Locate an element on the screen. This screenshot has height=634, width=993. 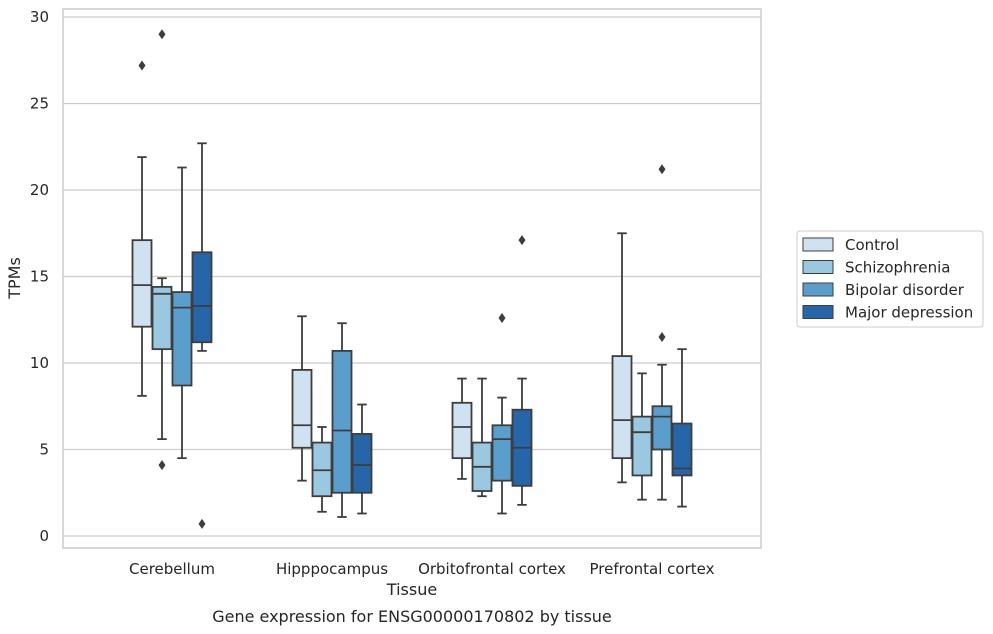
legend-frame is located at coordinates (890, 279).